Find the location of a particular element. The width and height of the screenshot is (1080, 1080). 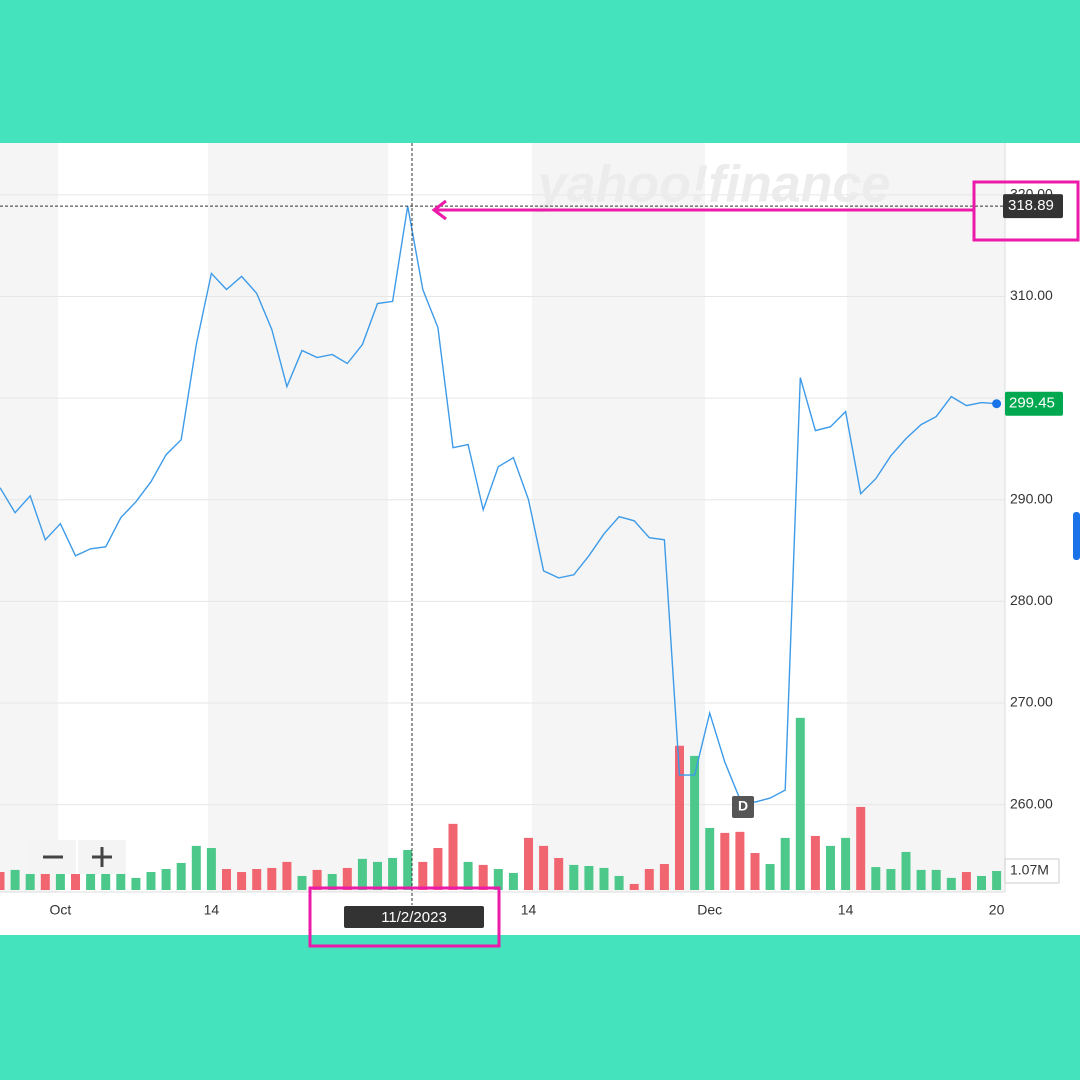

side-tab is located at coordinates (1076, 536).